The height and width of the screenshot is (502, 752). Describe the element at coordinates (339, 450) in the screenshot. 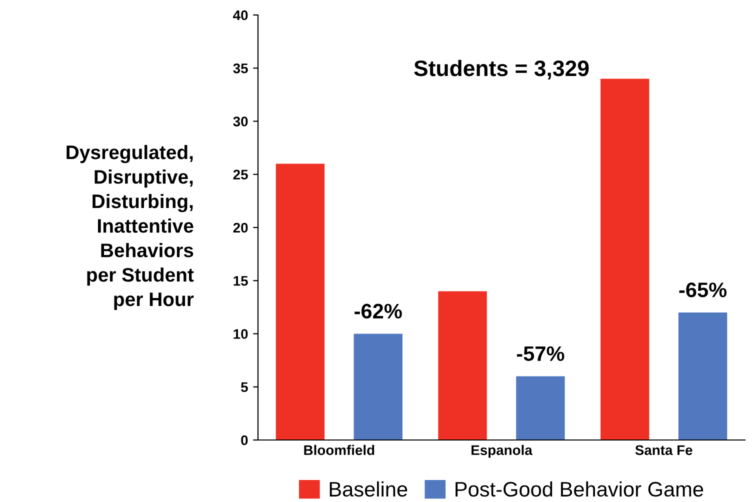

I see `x-tick-label: Bloomfield` at that location.